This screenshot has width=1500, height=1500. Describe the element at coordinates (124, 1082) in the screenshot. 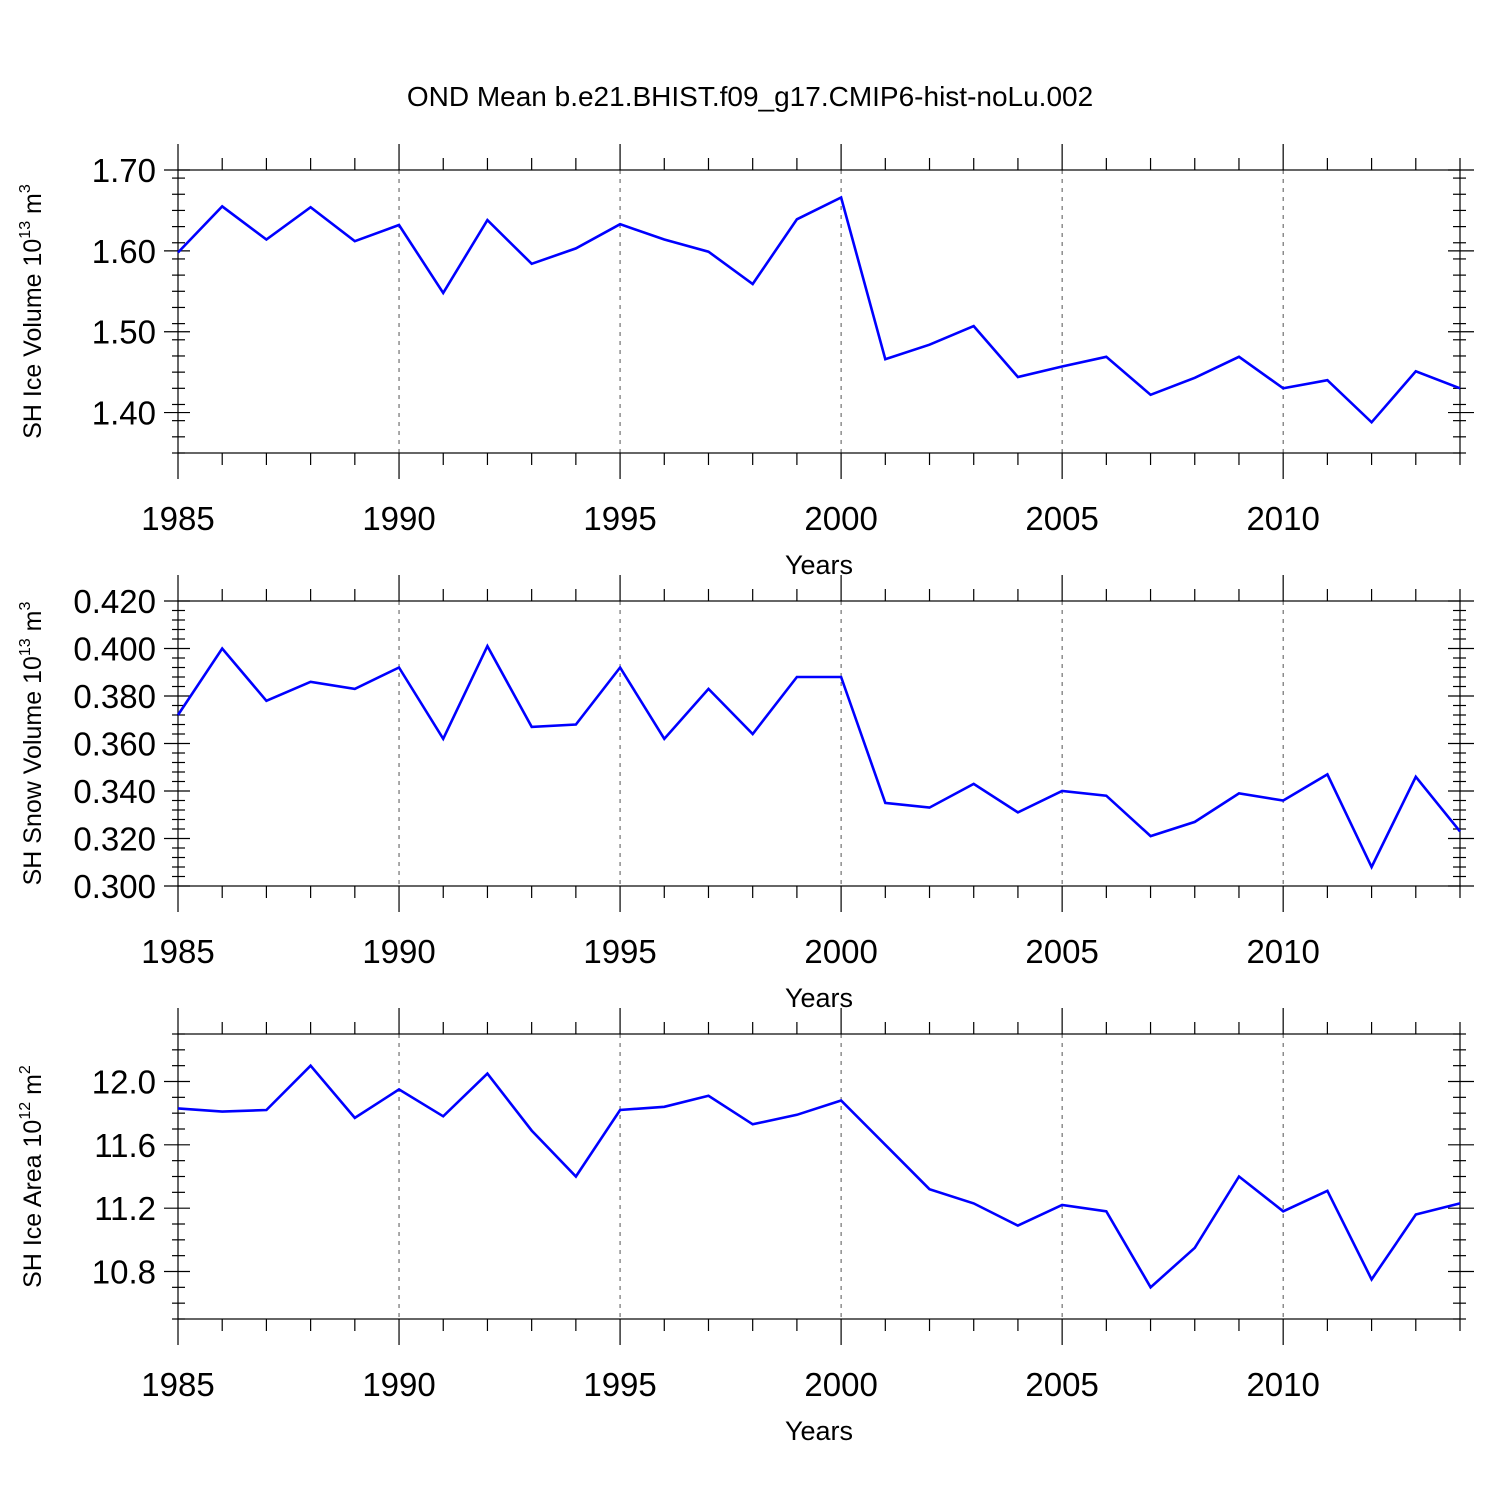

I see `ice-area-ytick-label: 12.0` at that location.